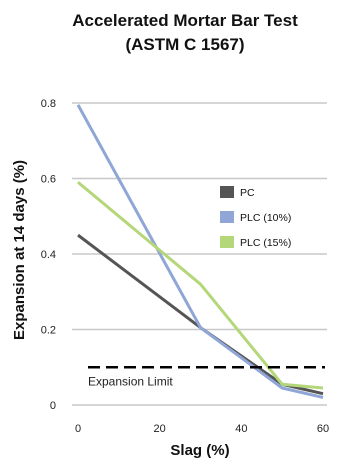 The height and width of the screenshot is (463, 340). I want to click on x-tick-label: 40, so click(241, 429).